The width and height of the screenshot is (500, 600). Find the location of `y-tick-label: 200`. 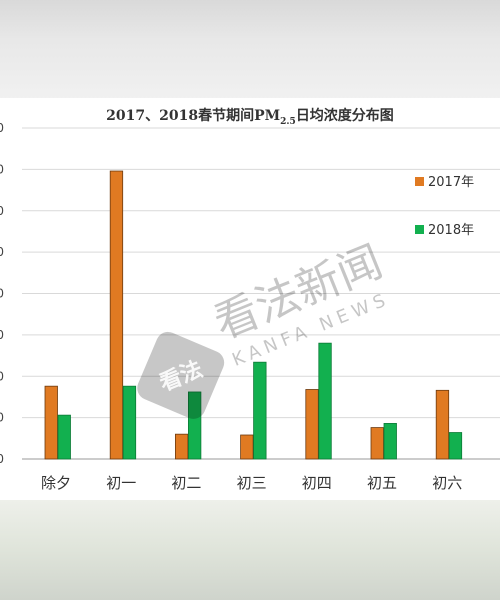

y-tick-label: 200 is located at coordinates (2, 294).